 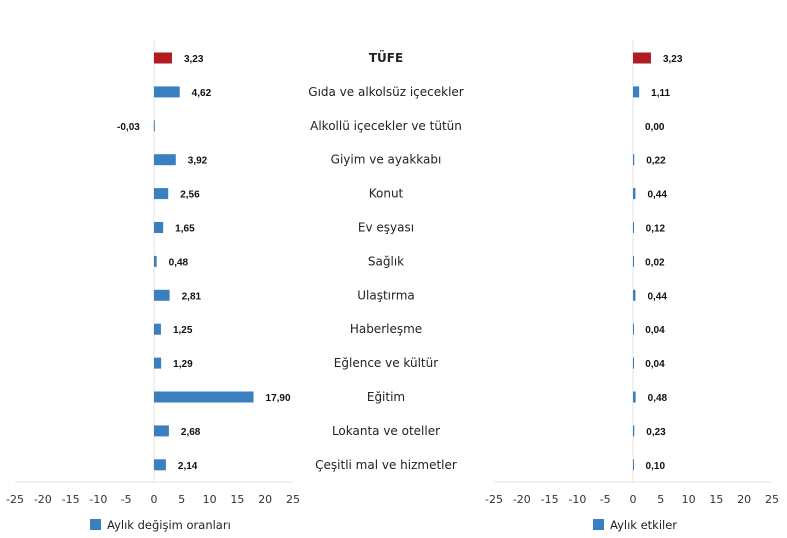 I want to click on data-label: 4,62, so click(x=202, y=93).